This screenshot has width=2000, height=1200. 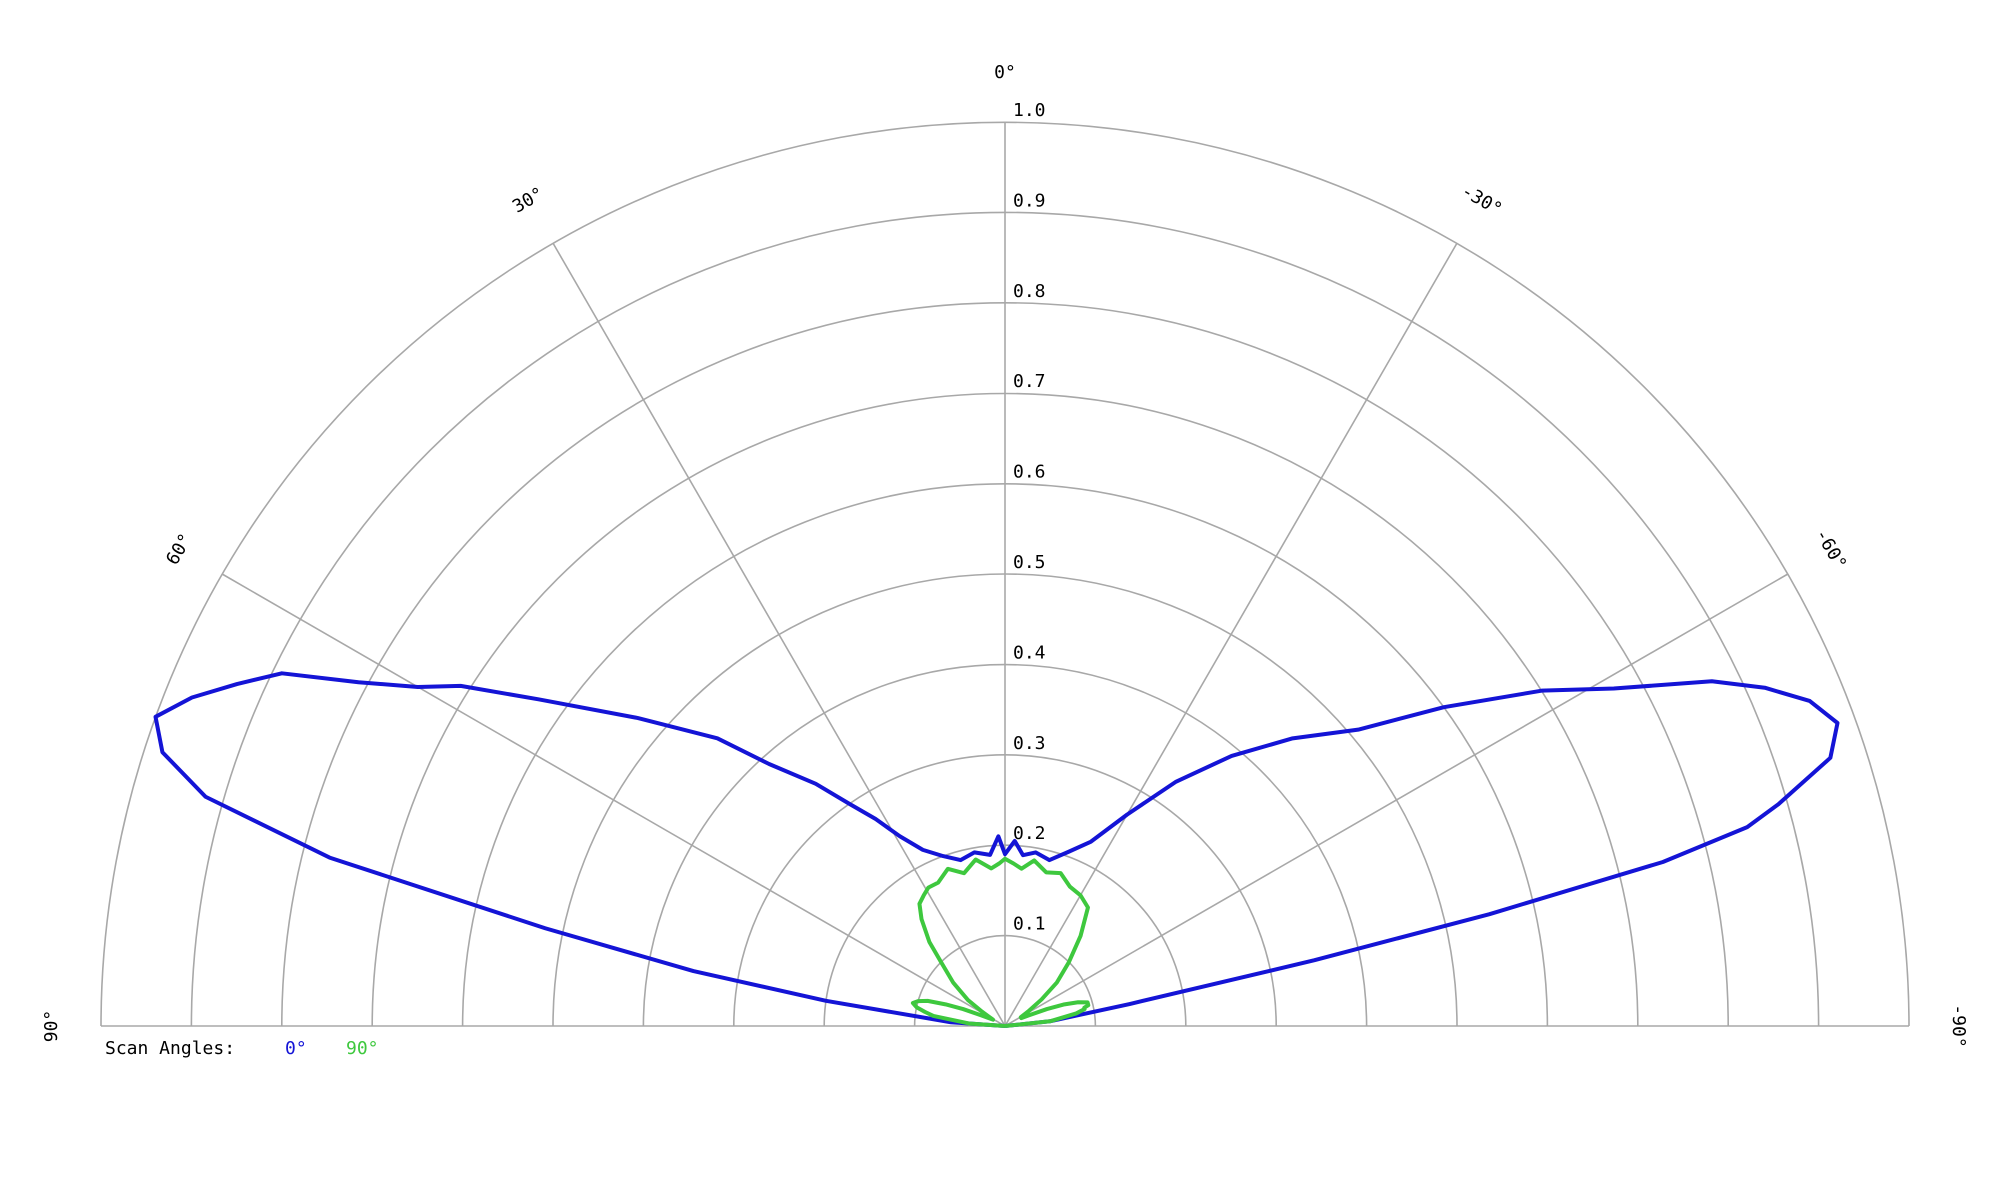 I want to click on r-tick-label: 0.6, so click(x=1029, y=472).